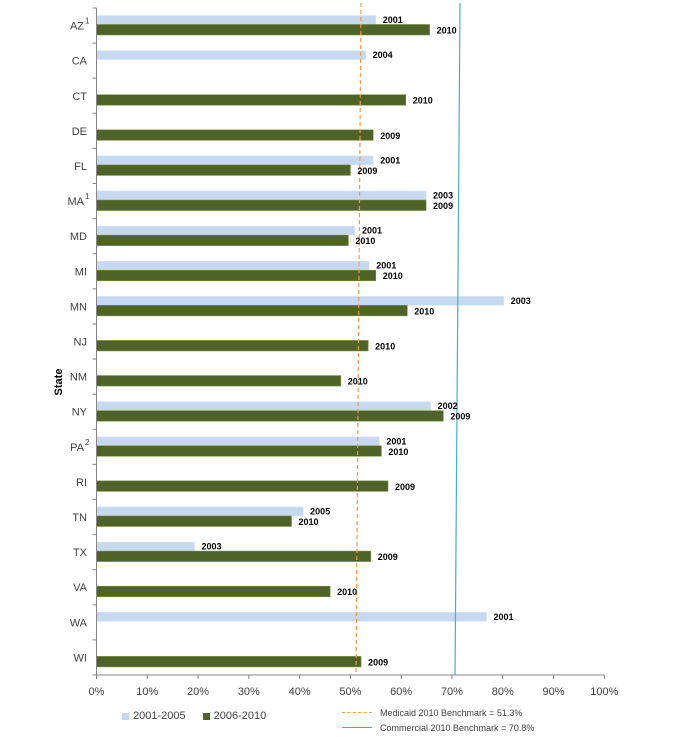 This screenshot has height=737, width=687. Describe the element at coordinates (219, 381) in the screenshot. I see `bar-nm-2006-2010` at that location.